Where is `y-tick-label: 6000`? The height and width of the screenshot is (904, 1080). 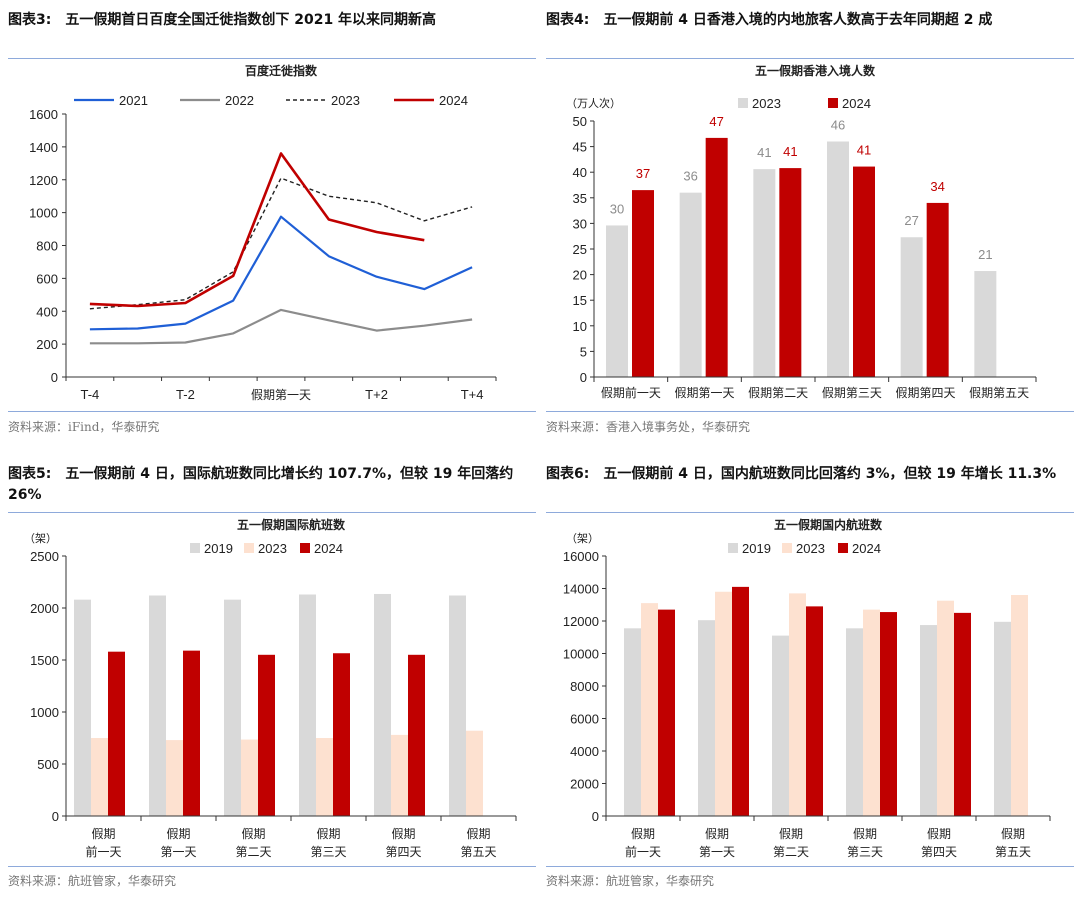 y-tick-label: 6000 is located at coordinates (584, 719).